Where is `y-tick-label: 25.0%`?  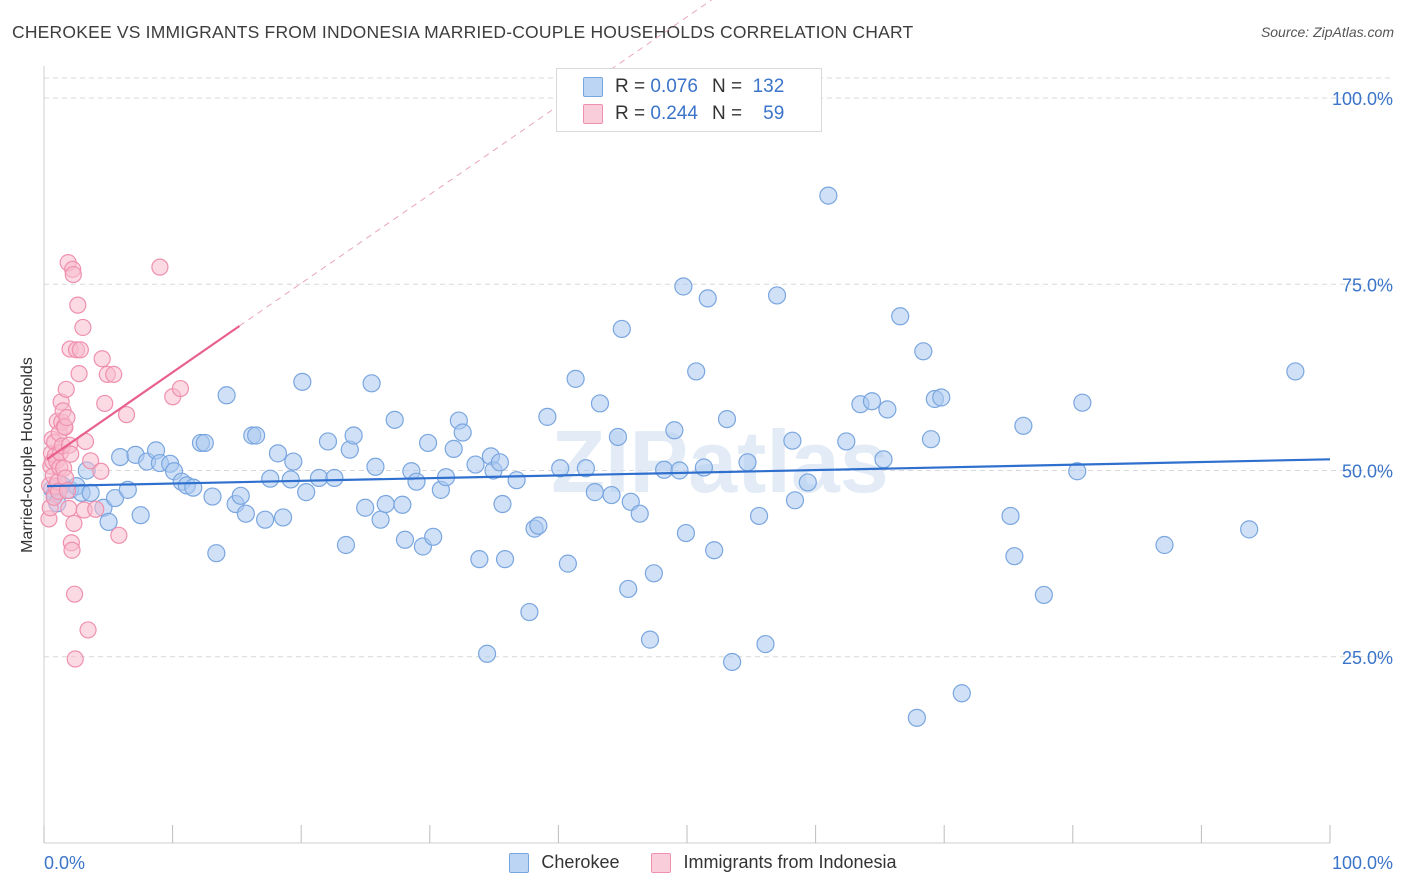
y-tick-label: 25.0% is located at coordinates (1367, 658).